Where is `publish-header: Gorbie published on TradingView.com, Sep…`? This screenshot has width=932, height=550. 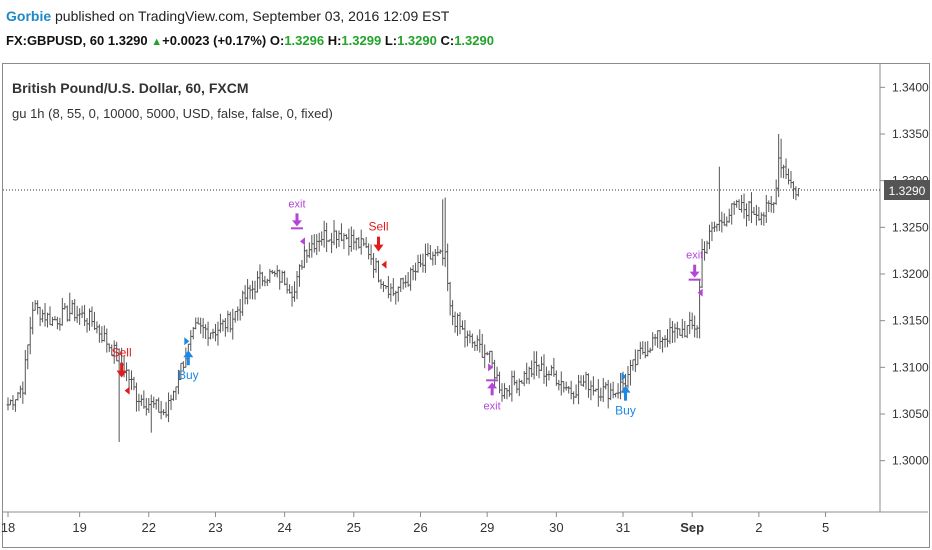 publish-header: Gorbie published on TradingView.com, Sep… is located at coordinates (466, 30).